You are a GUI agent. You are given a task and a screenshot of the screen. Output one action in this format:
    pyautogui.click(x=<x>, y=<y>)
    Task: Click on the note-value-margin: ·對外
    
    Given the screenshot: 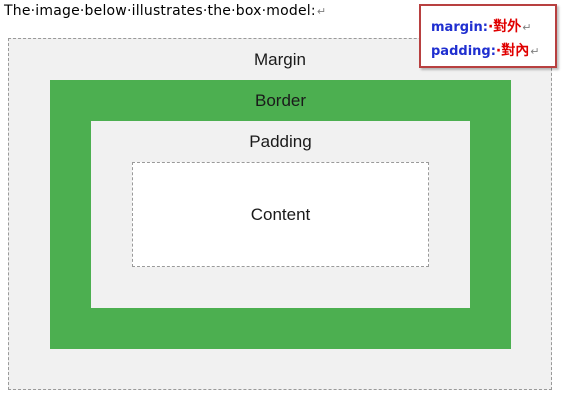 What is the action you would take?
    pyautogui.click(x=504, y=27)
    